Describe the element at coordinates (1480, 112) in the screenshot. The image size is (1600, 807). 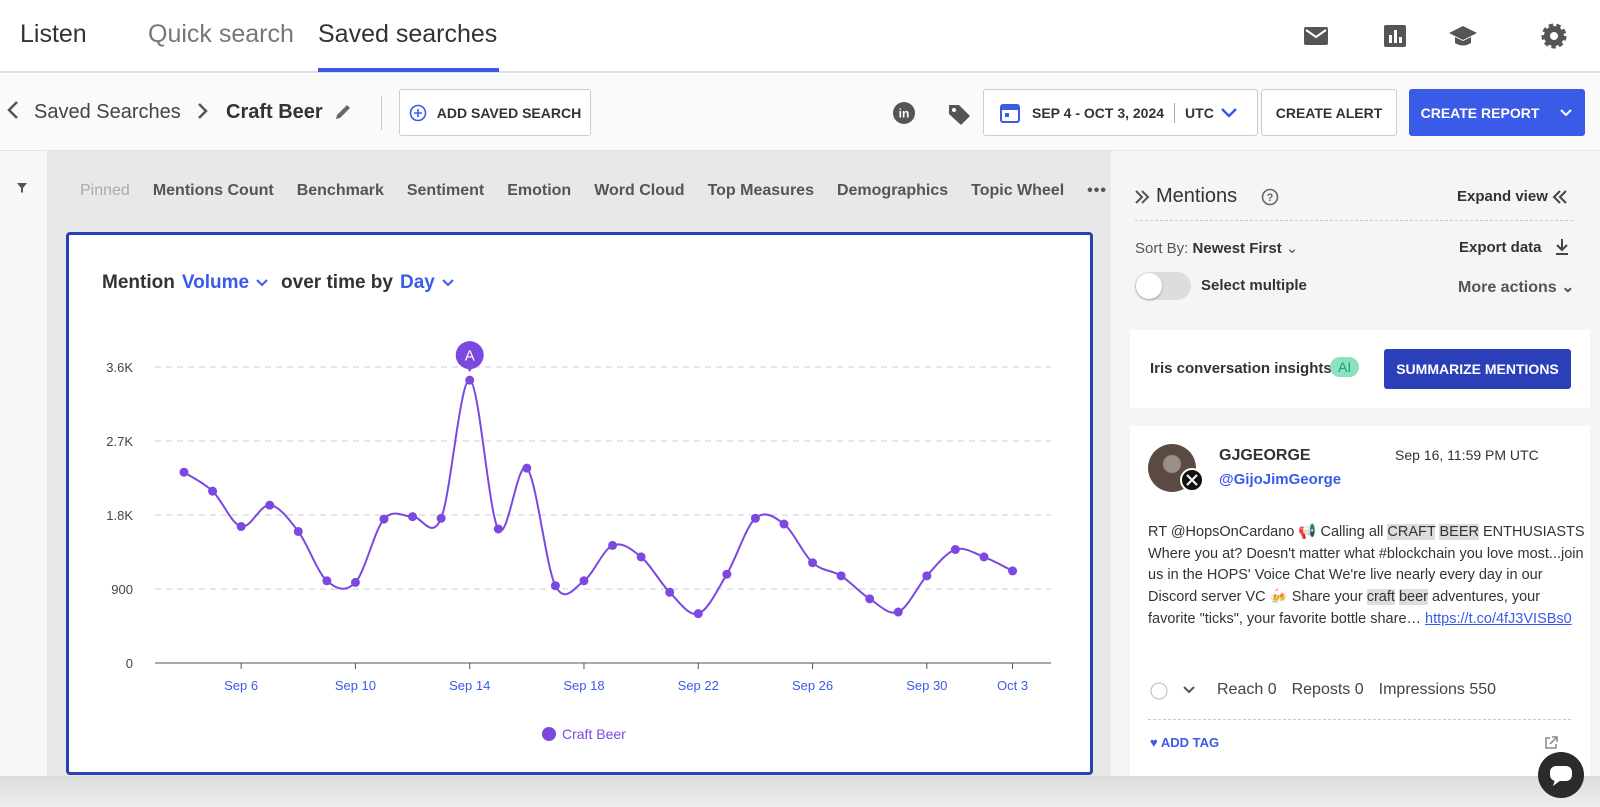
I see `button-label: CREATE REPORT` at that location.